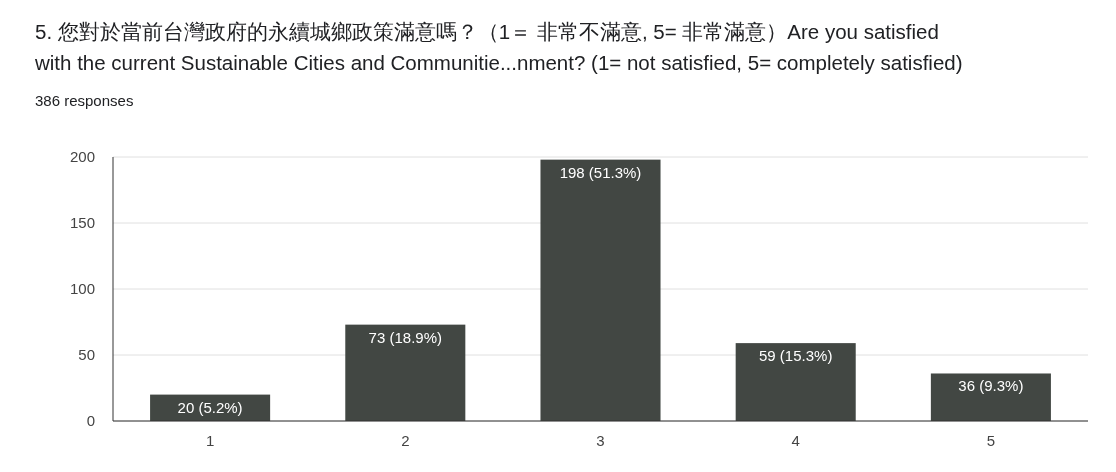 Image resolution: width=1116 pixels, height=472 pixels. Describe the element at coordinates (991, 386) in the screenshot. I see `data-label: 36 (9.3%)` at that location.